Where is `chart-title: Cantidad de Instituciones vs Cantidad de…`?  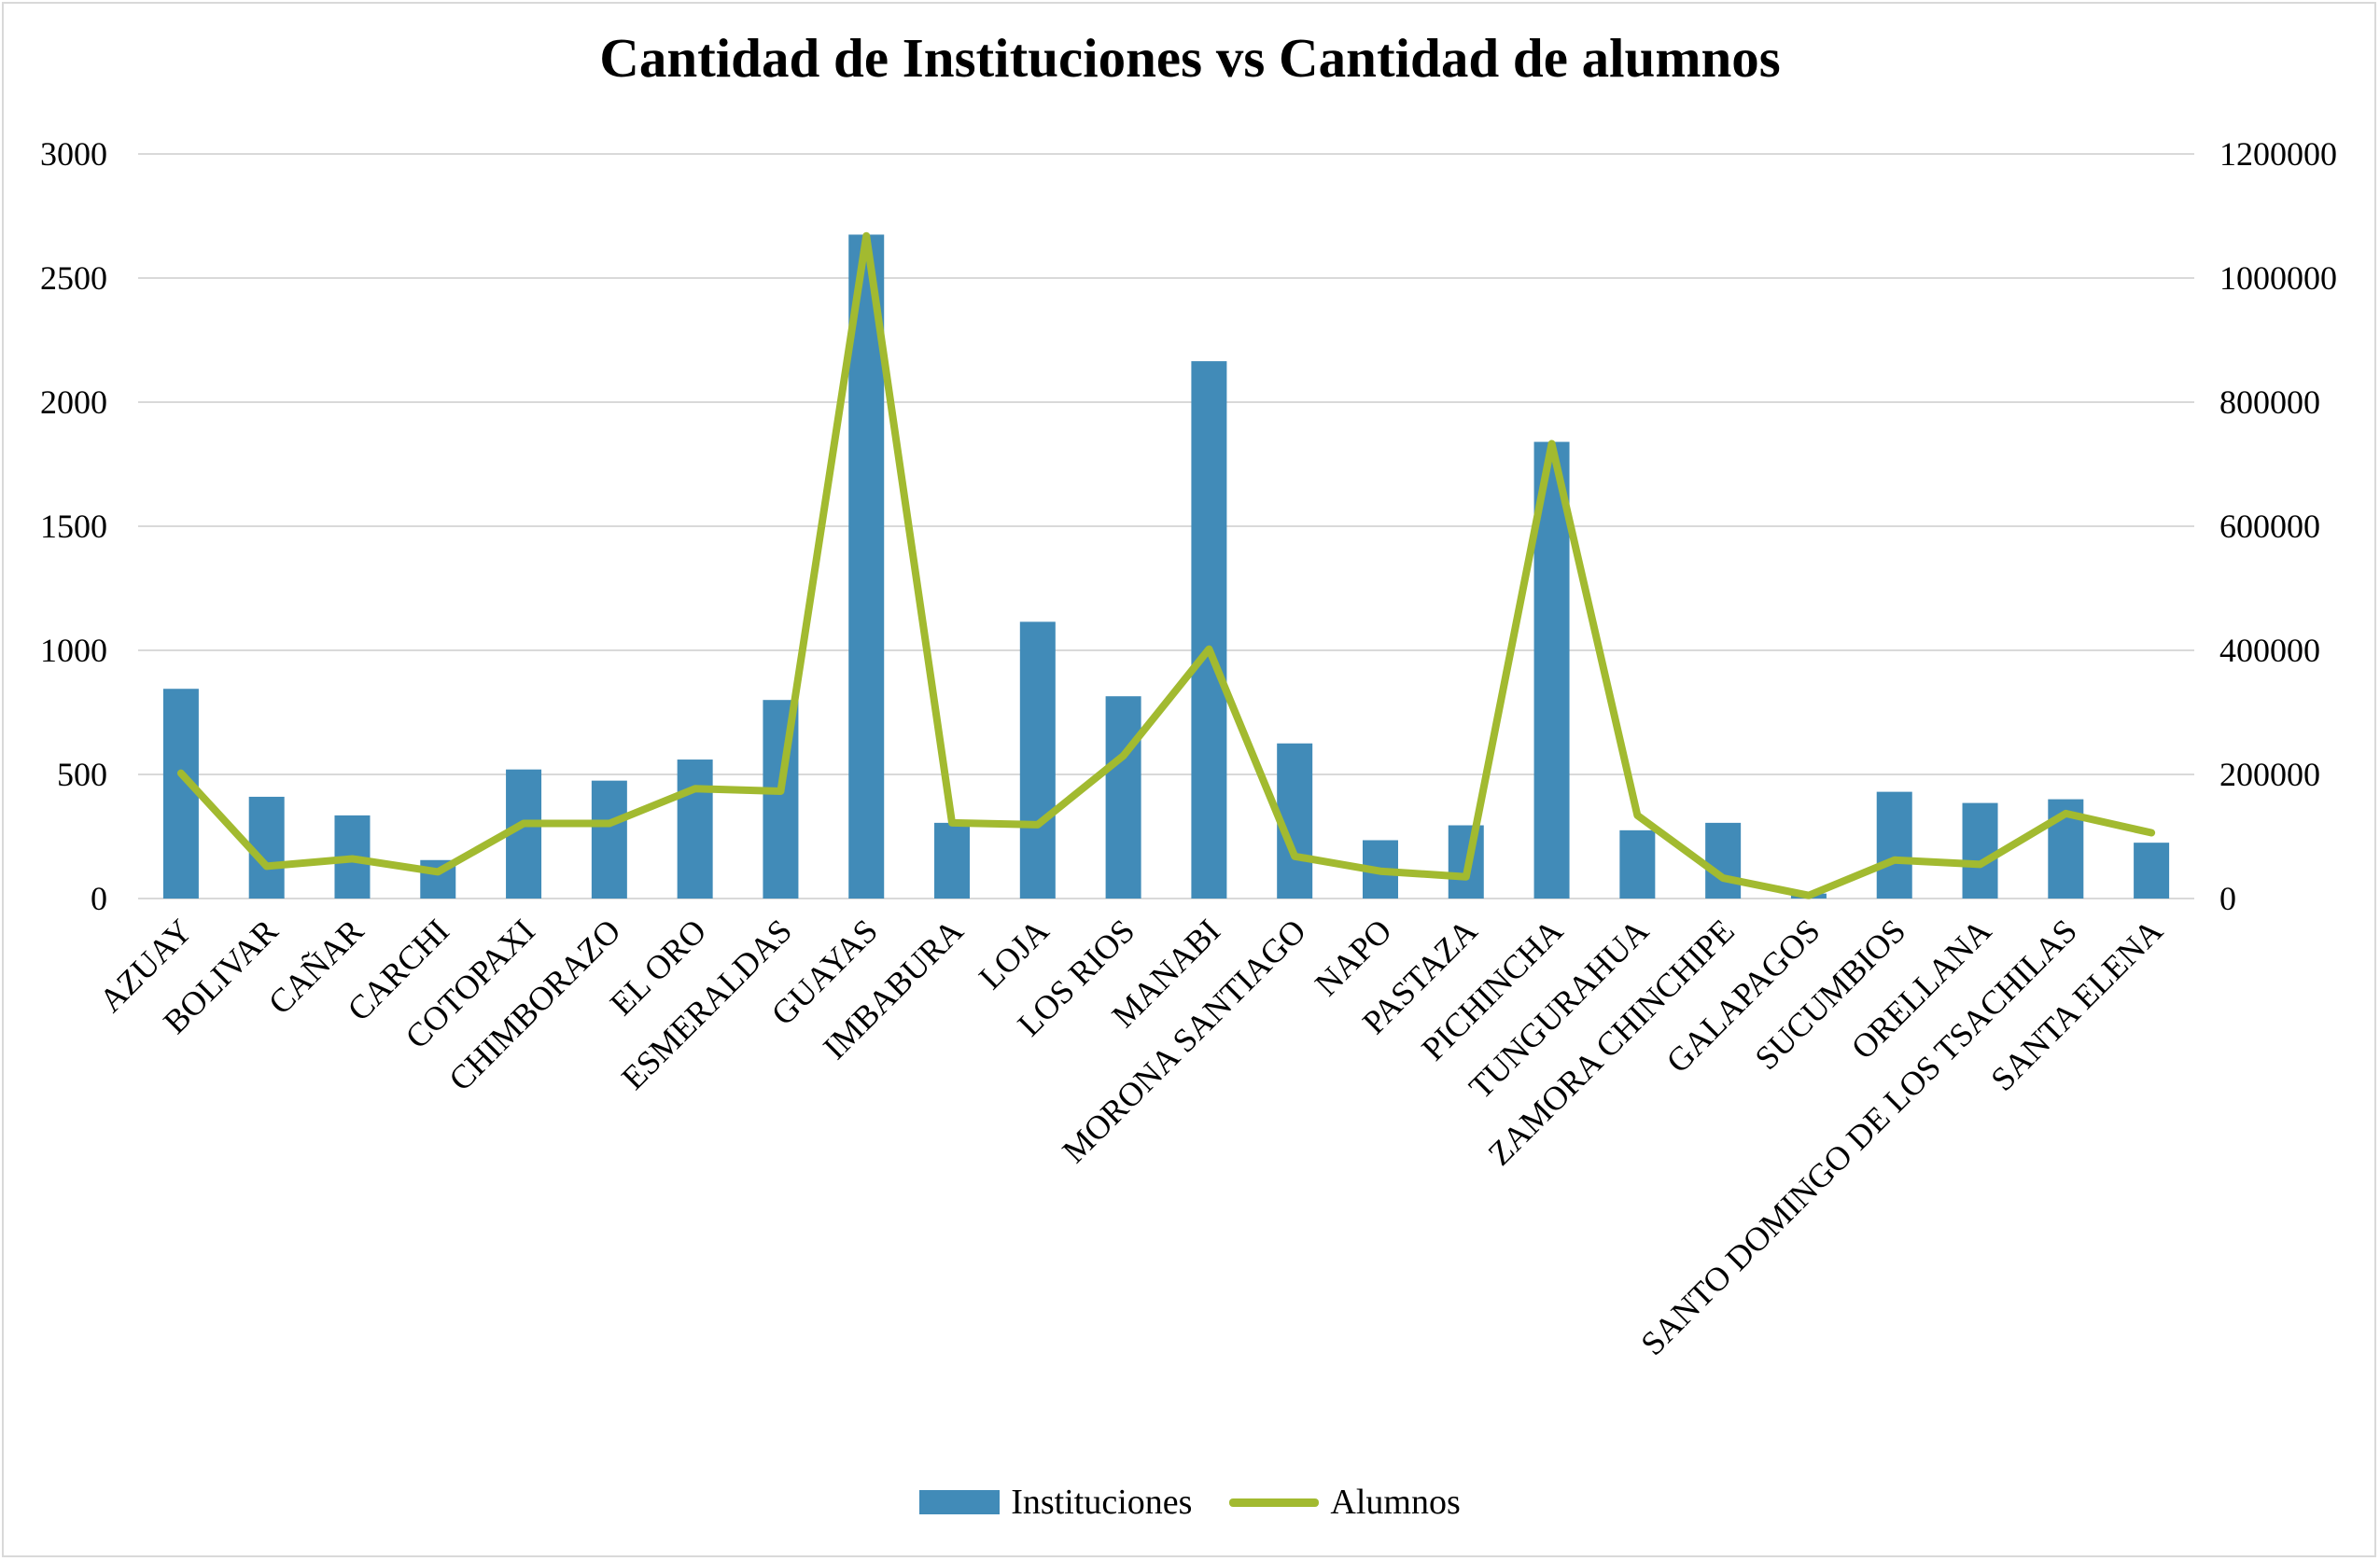 chart-title: Cantidad de Instituciones vs Cantidad de… is located at coordinates (1190, 58).